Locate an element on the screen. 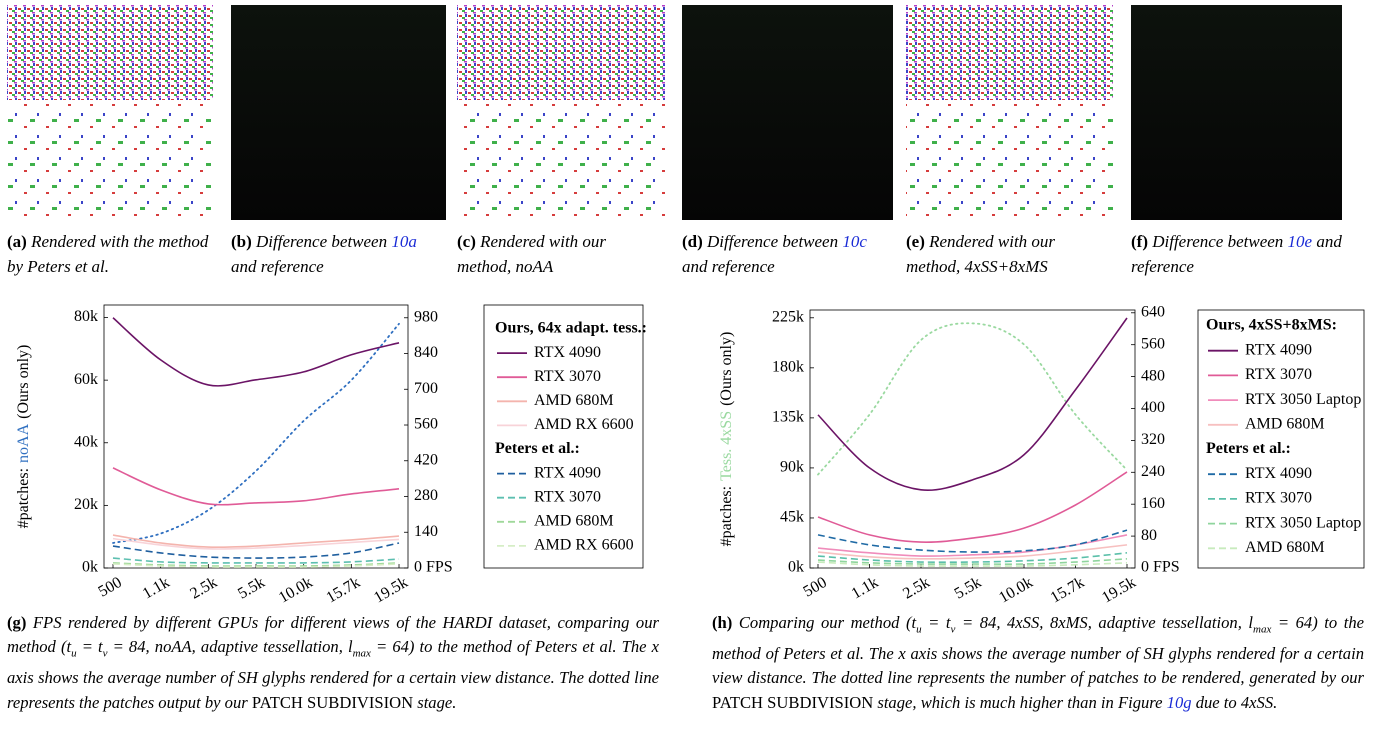  image-a is located at coordinates (110, 112).